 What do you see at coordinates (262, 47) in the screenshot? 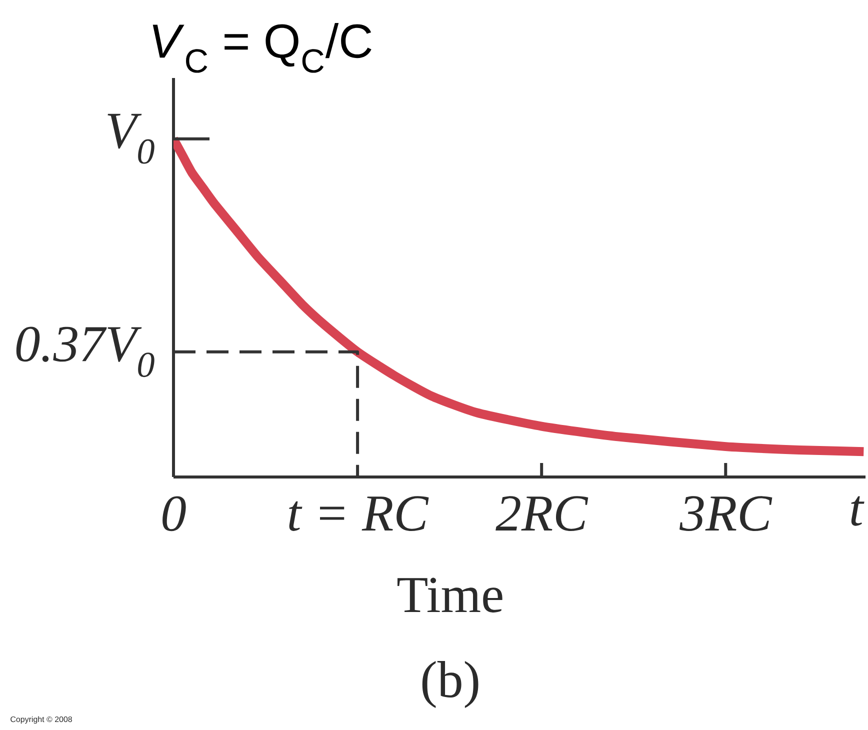
I see `y-axis-title: V$_{C}$ = Q$_{C}$/C` at bounding box center [262, 47].